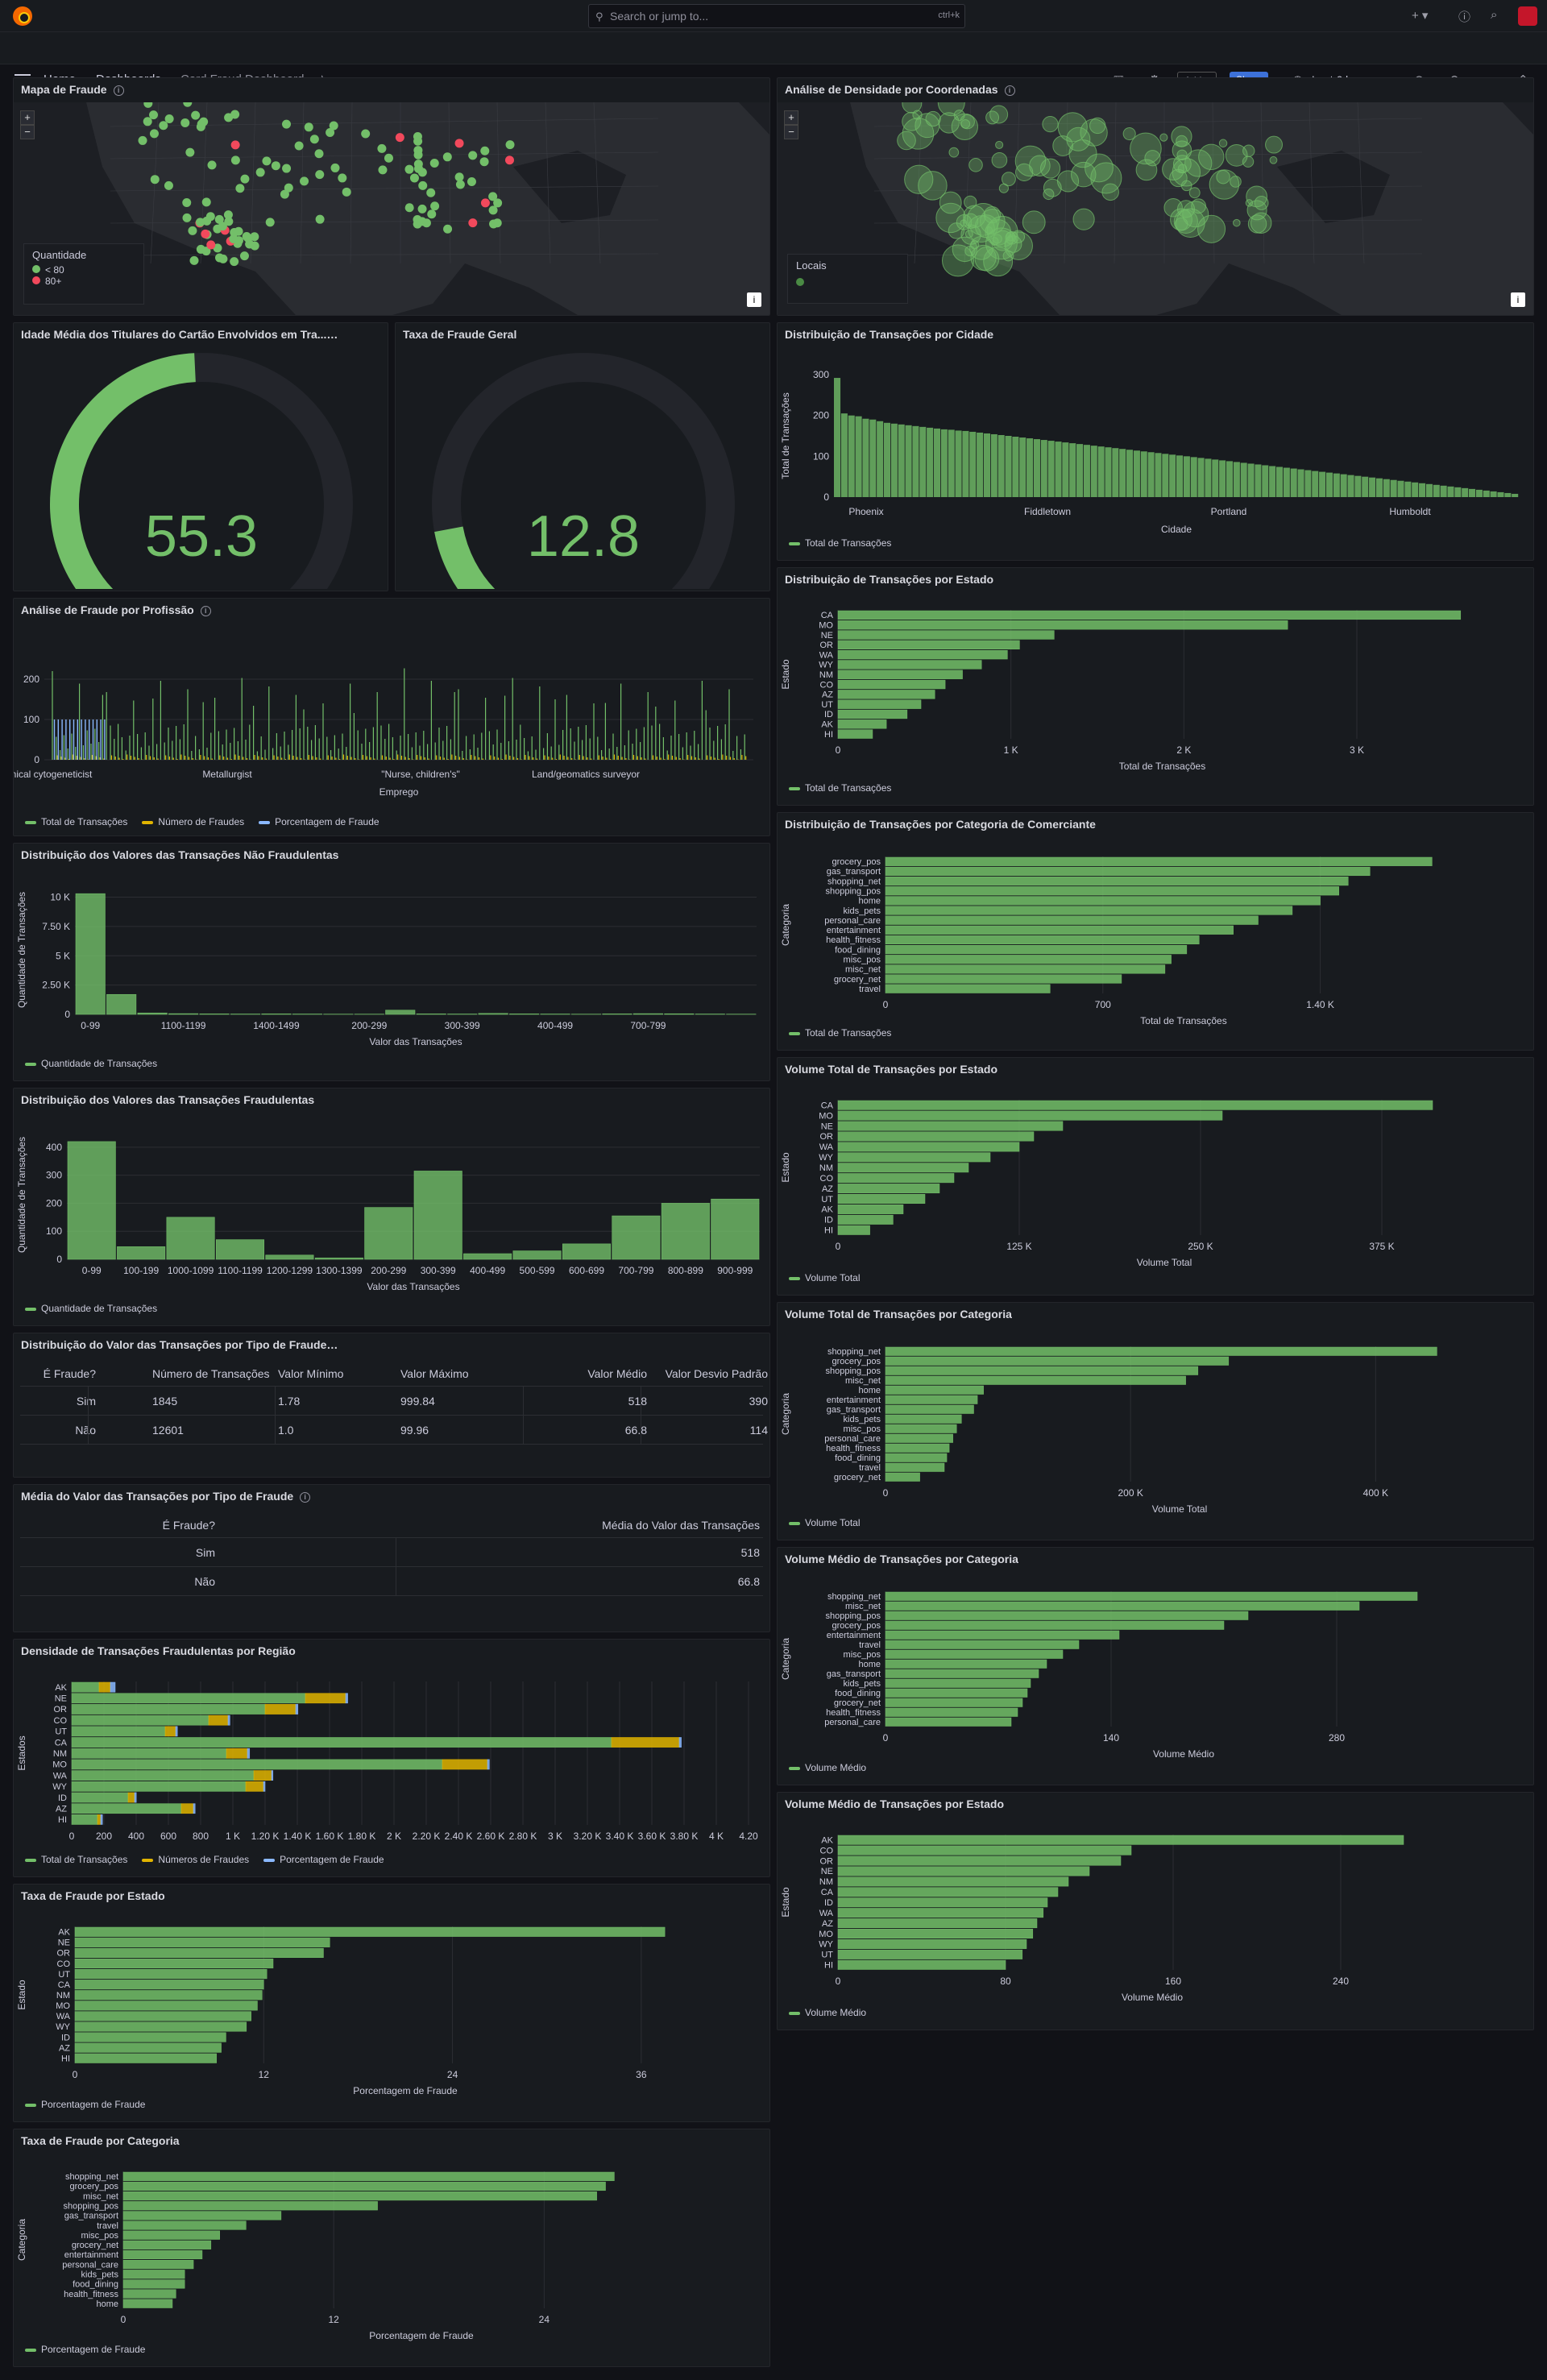  I want to click on y-tick-label: 300, so click(54, 1175).